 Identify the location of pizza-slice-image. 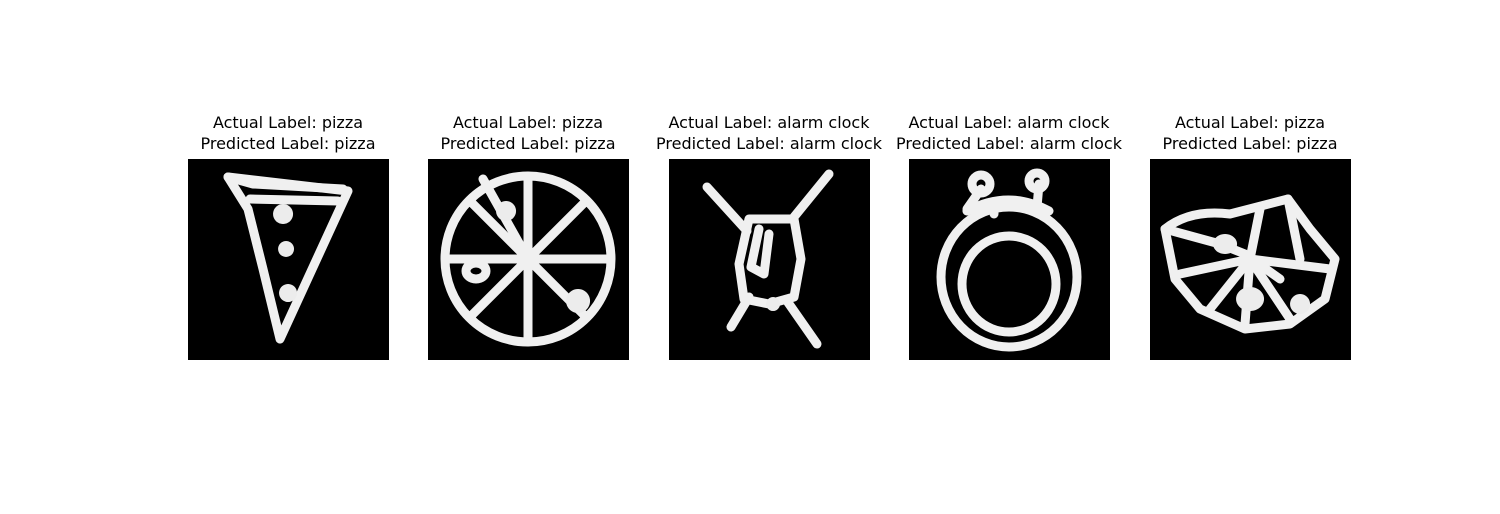
(288, 259).